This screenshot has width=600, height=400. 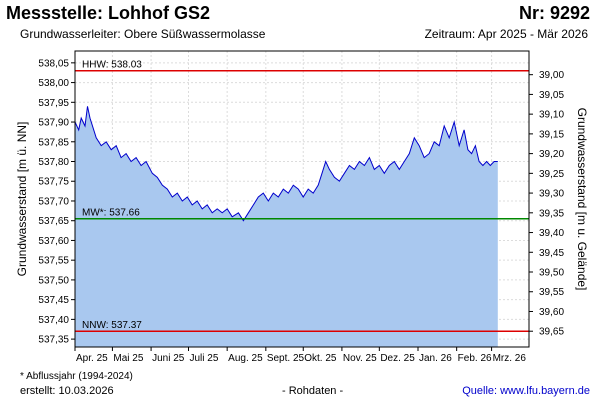 What do you see at coordinates (67, 391) in the screenshot?
I see `created-date: erstellt: 10.03.2026` at bounding box center [67, 391].